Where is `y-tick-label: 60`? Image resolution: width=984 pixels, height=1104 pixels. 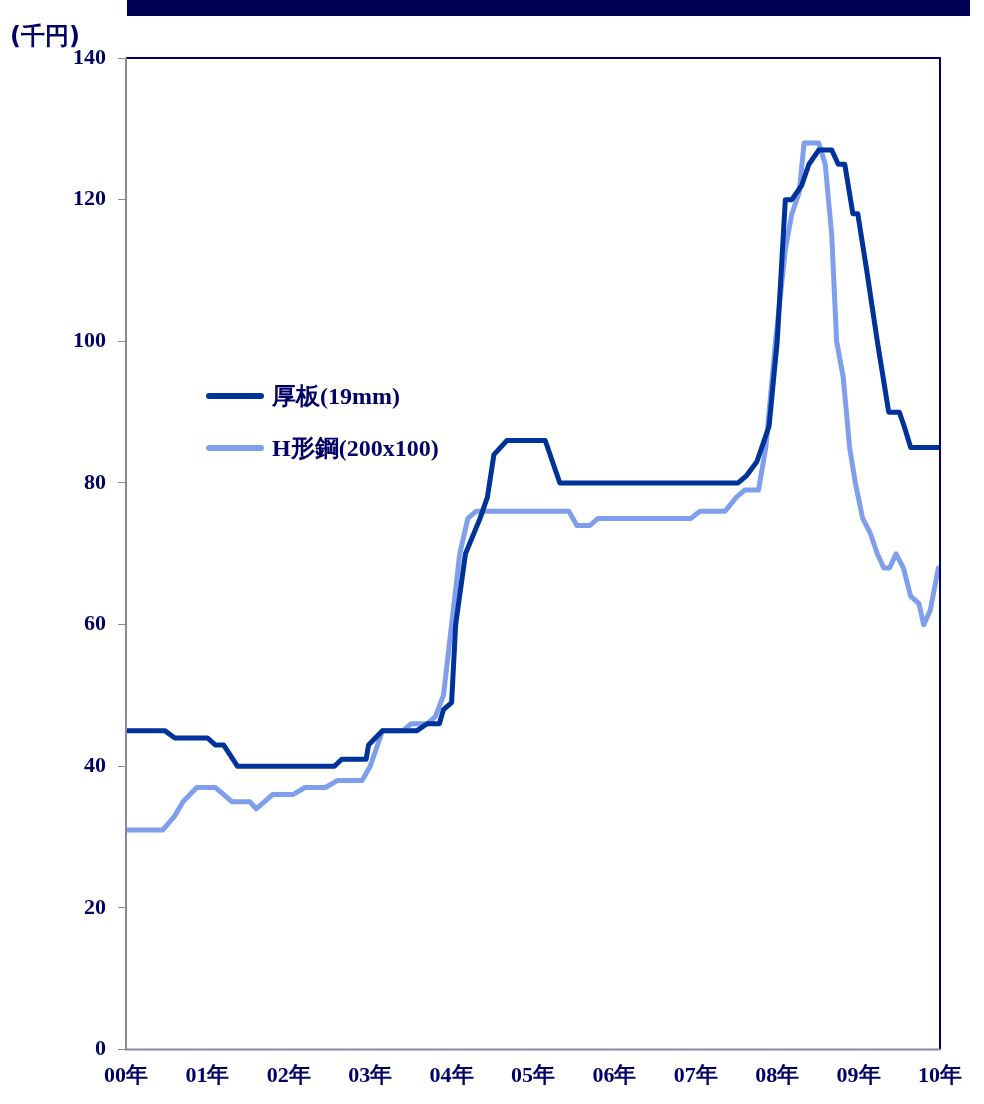
y-tick-label: 60 is located at coordinates (95, 623).